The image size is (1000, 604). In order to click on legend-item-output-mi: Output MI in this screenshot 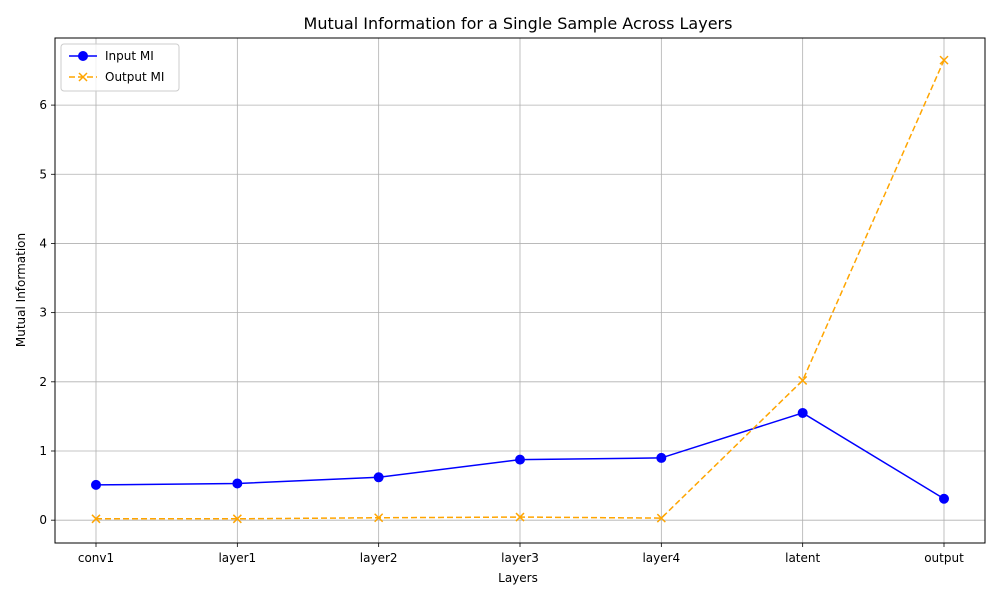, I will do `click(116, 77)`.